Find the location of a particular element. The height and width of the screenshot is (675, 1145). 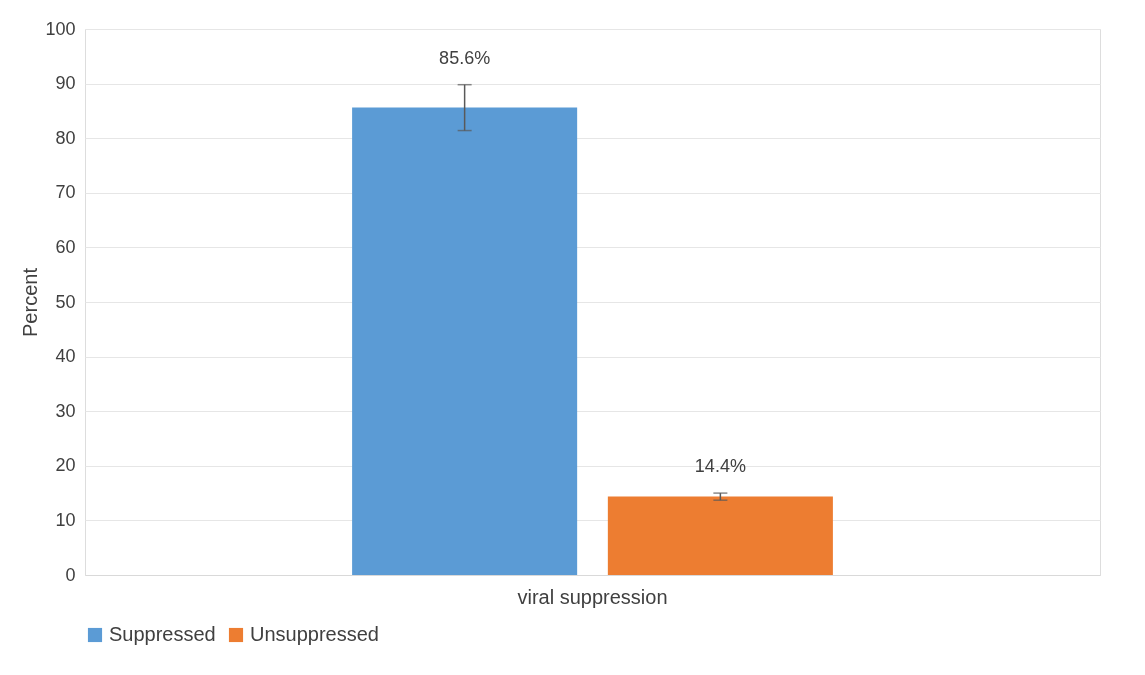

y-tick-label: 100 is located at coordinates (60, 28).